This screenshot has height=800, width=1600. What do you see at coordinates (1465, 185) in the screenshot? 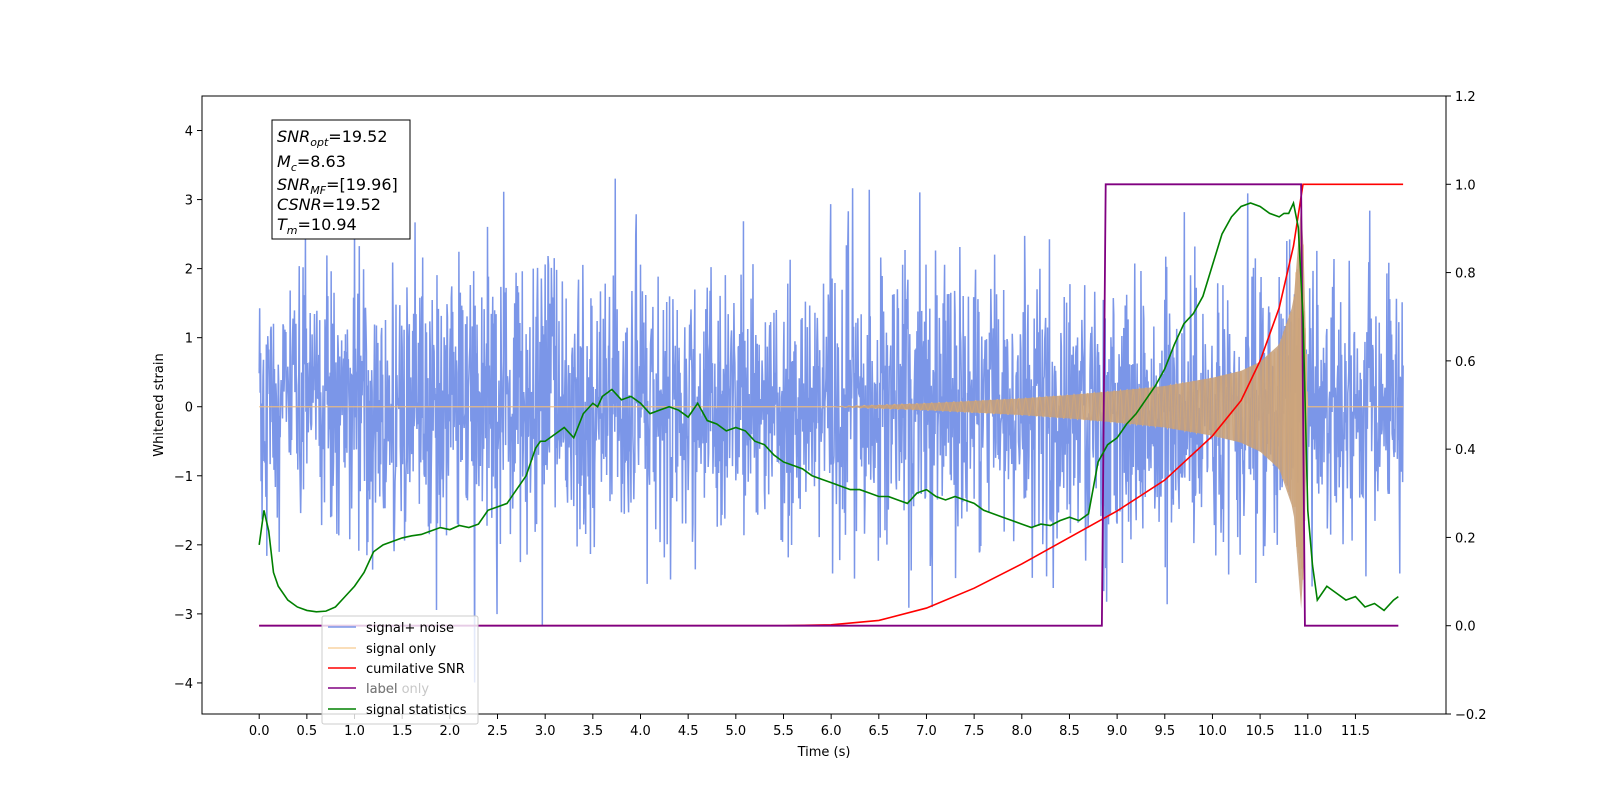
I see `y2-tick-label: 1.0` at bounding box center [1465, 185].